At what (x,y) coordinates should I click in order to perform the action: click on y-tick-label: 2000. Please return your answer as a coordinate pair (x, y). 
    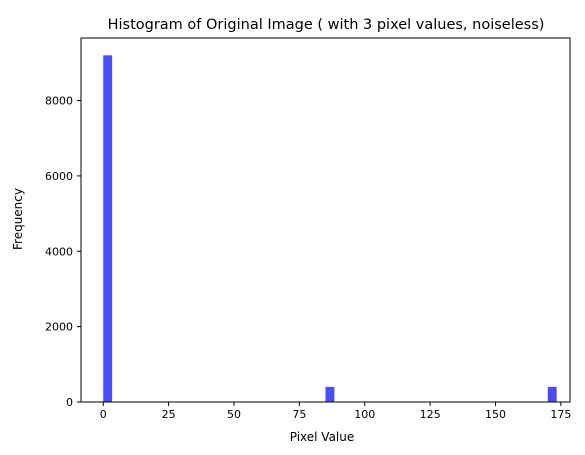
    Looking at the image, I should click on (59, 327).